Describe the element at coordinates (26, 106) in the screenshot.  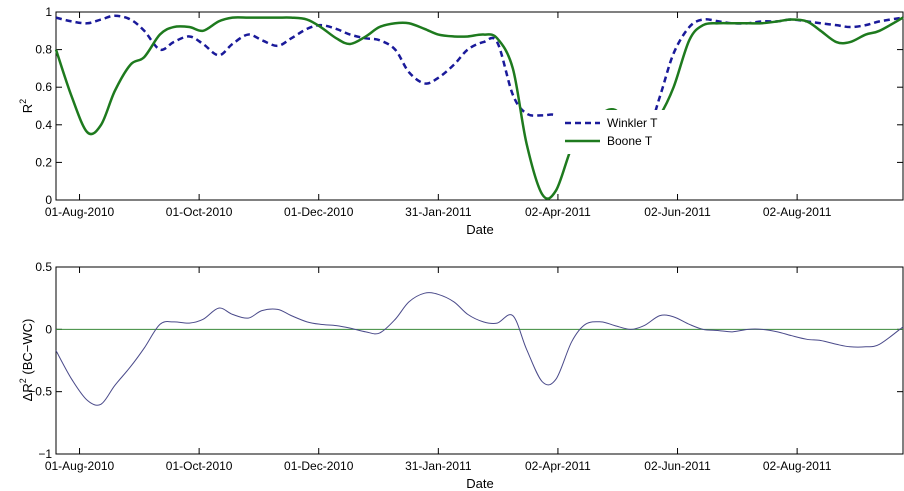
I see `top-y-axis-label: R2` at that location.